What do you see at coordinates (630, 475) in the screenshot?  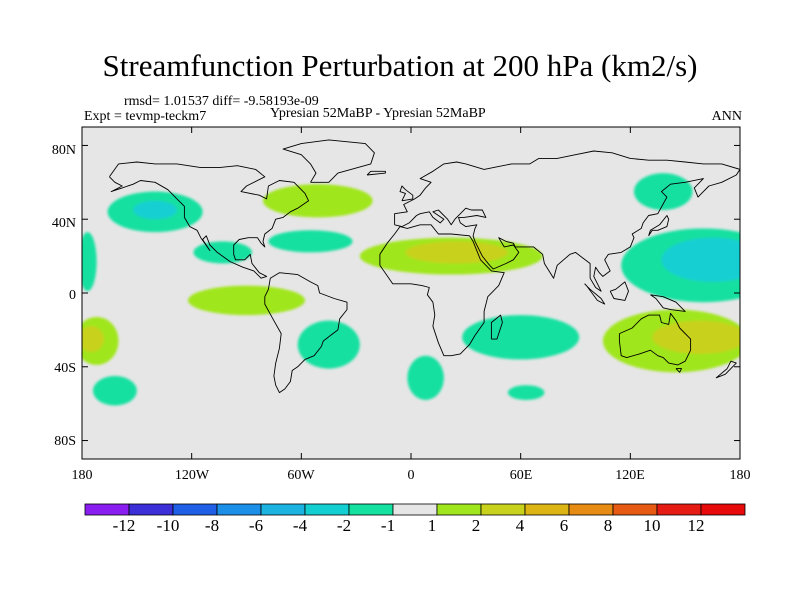 I see `lon-tick-120e: 120E` at bounding box center [630, 475].